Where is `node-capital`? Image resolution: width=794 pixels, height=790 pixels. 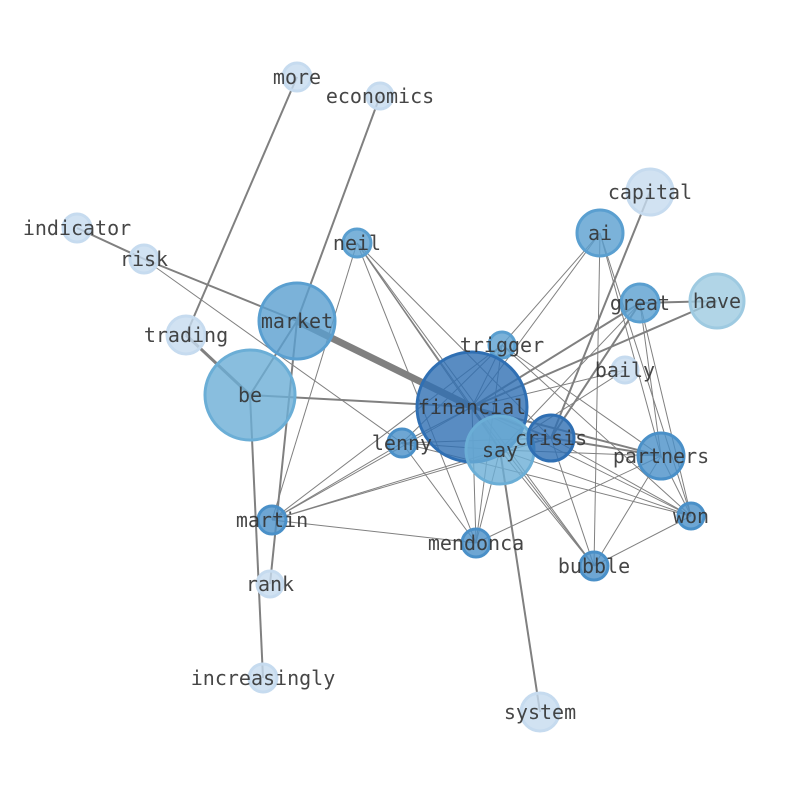 node-capital is located at coordinates (650, 192).